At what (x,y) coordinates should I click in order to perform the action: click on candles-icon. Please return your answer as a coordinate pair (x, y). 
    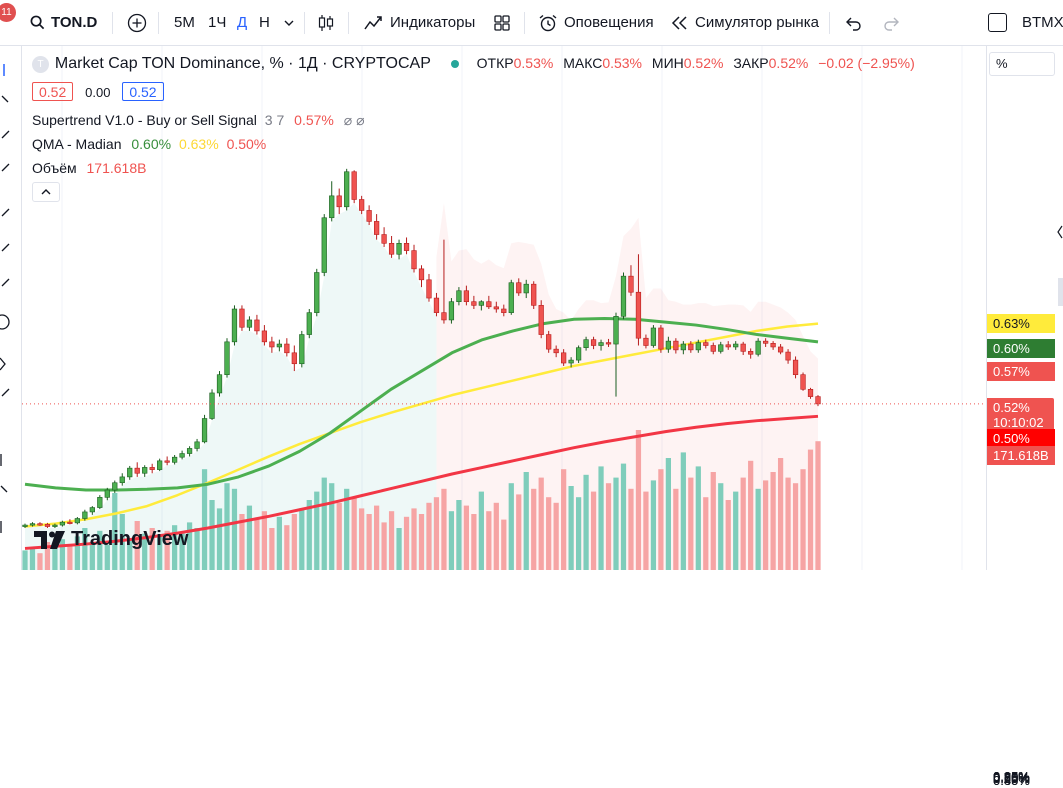
    Looking at the image, I should click on (326, 22).